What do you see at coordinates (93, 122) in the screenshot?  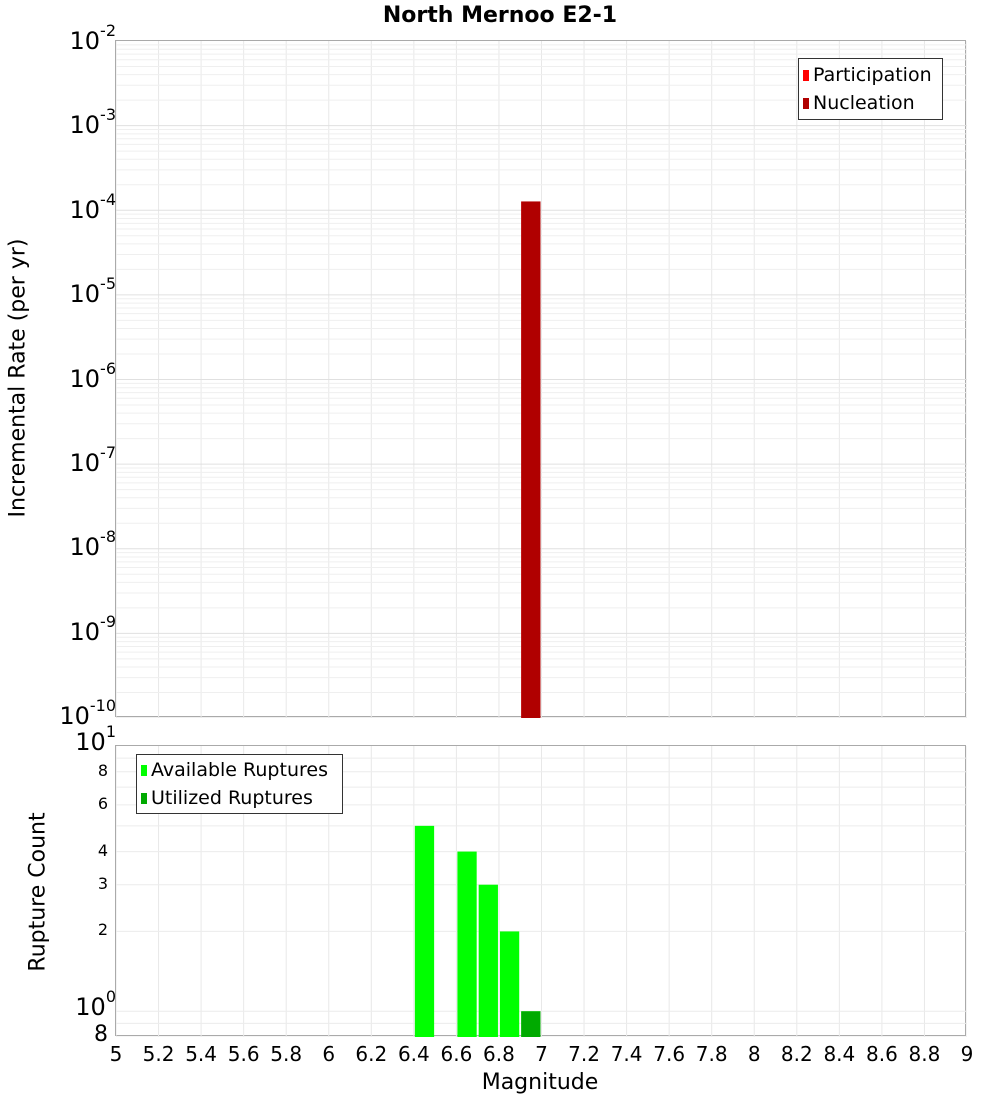 I see `y-tick-label: 10⁻³` at bounding box center [93, 122].